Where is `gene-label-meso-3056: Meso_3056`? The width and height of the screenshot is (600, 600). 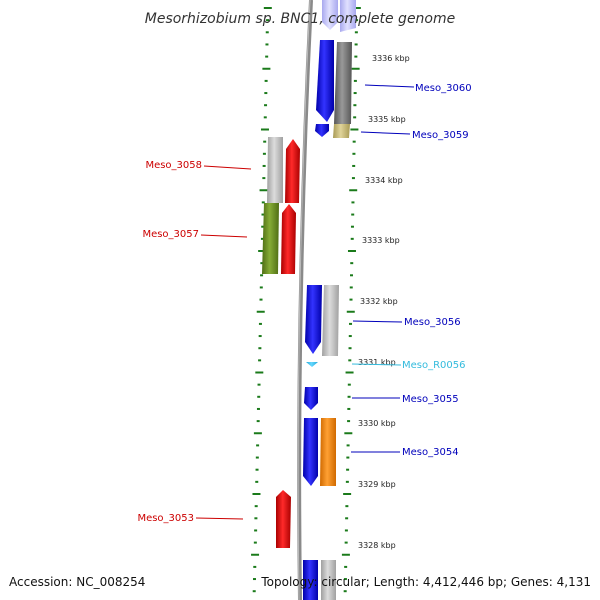 gene-label-meso-3056: Meso_3056 is located at coordinates (432, 322).